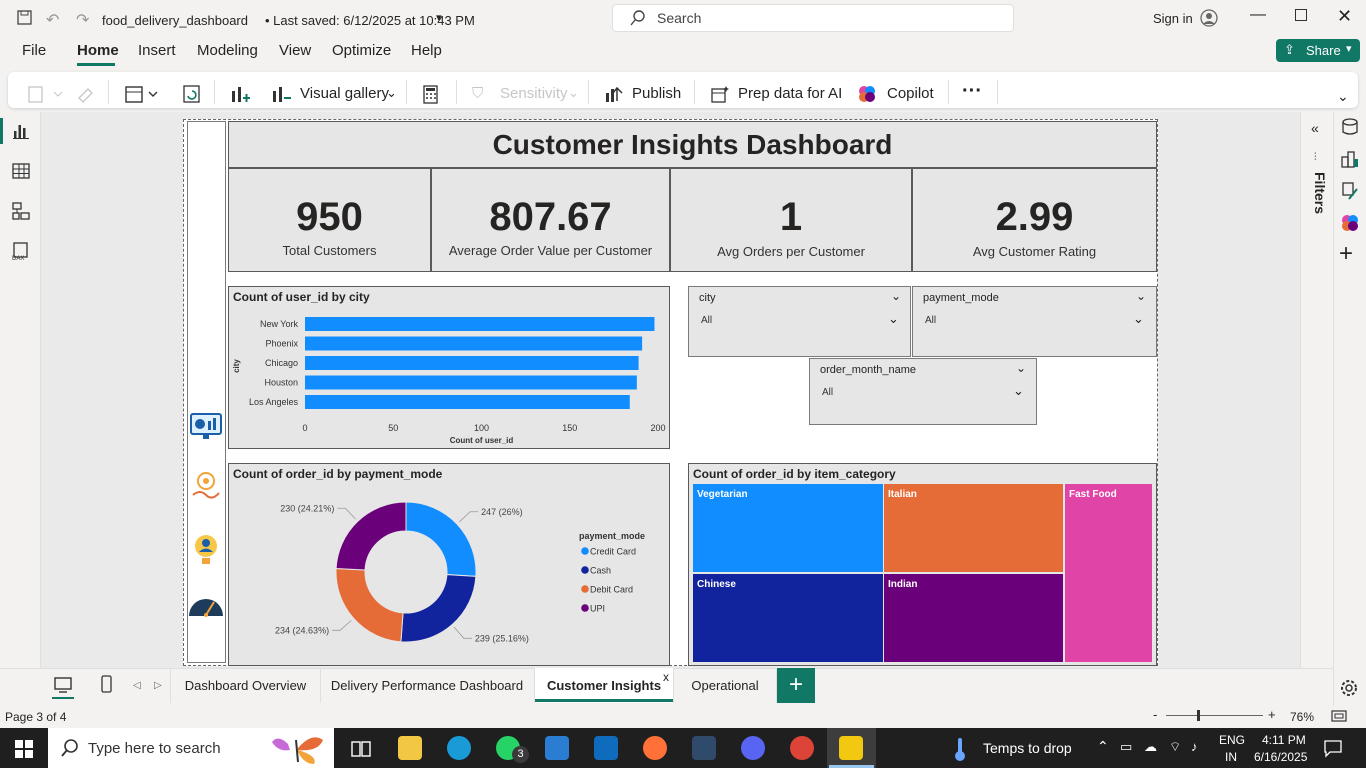  Describe the element at coordinates (1345, 16) in the screenshot. I see `close-icon: ✕` at that location.